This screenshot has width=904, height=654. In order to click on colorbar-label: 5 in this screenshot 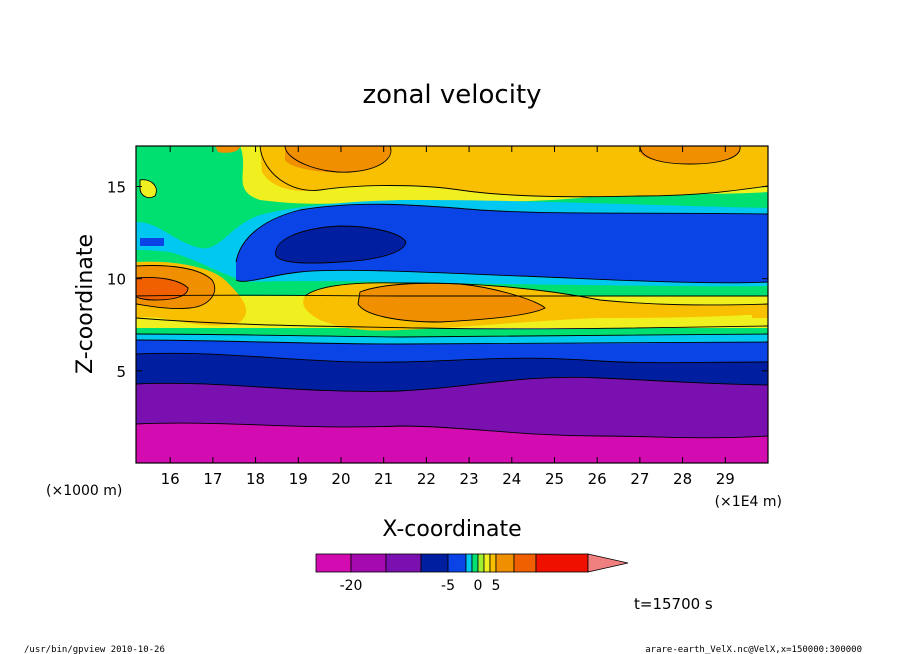, I will do `click(496, 586)`.